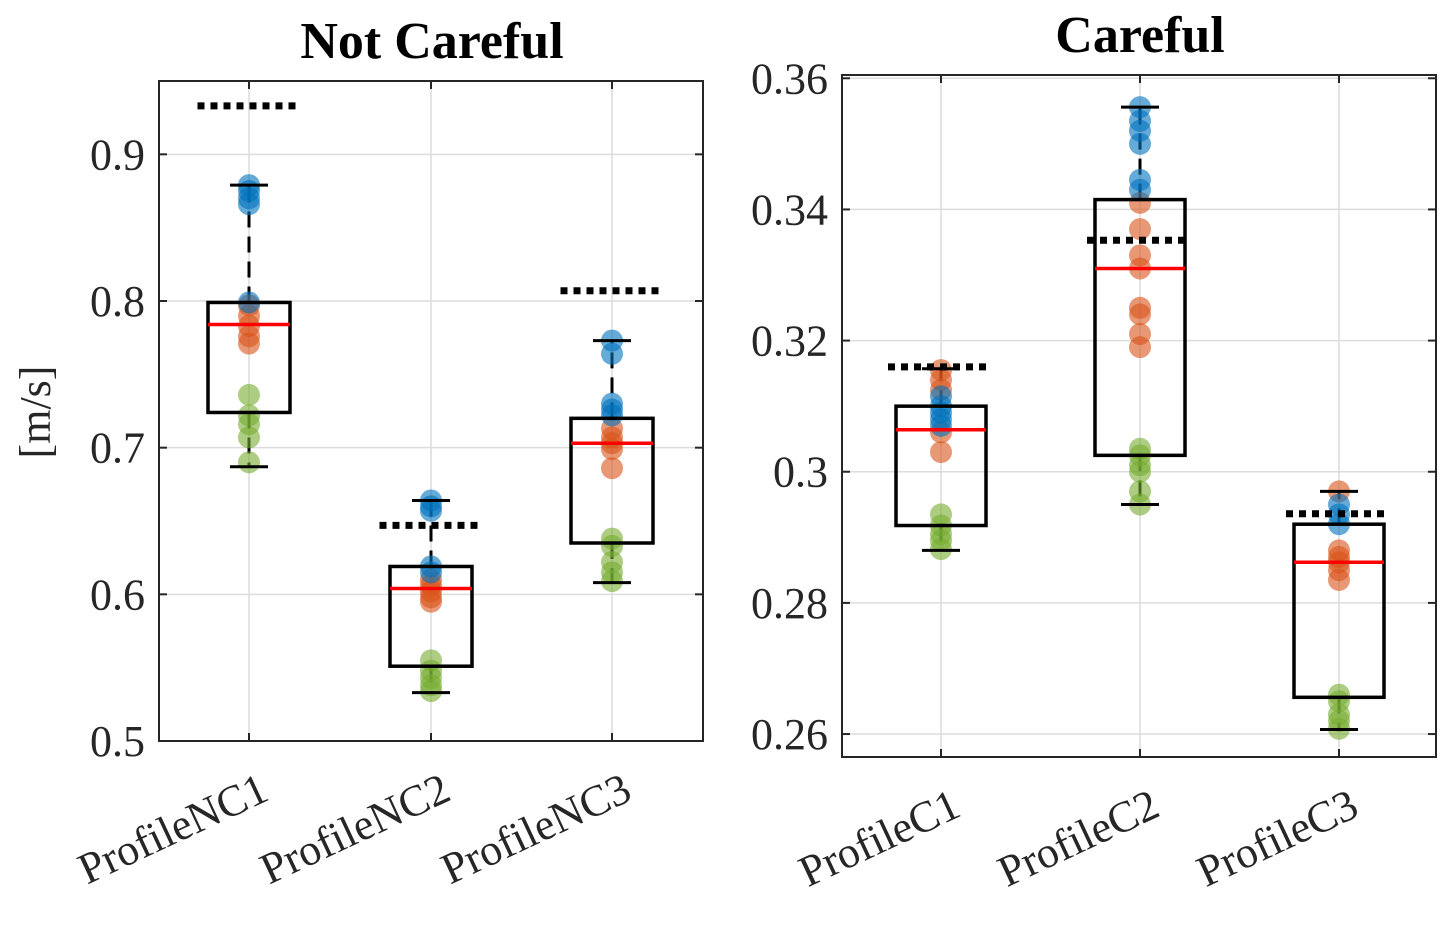  Describe the element at coordinates (789, 603) in the screenshot. I see `y-tick-label: 0.28` at that location.